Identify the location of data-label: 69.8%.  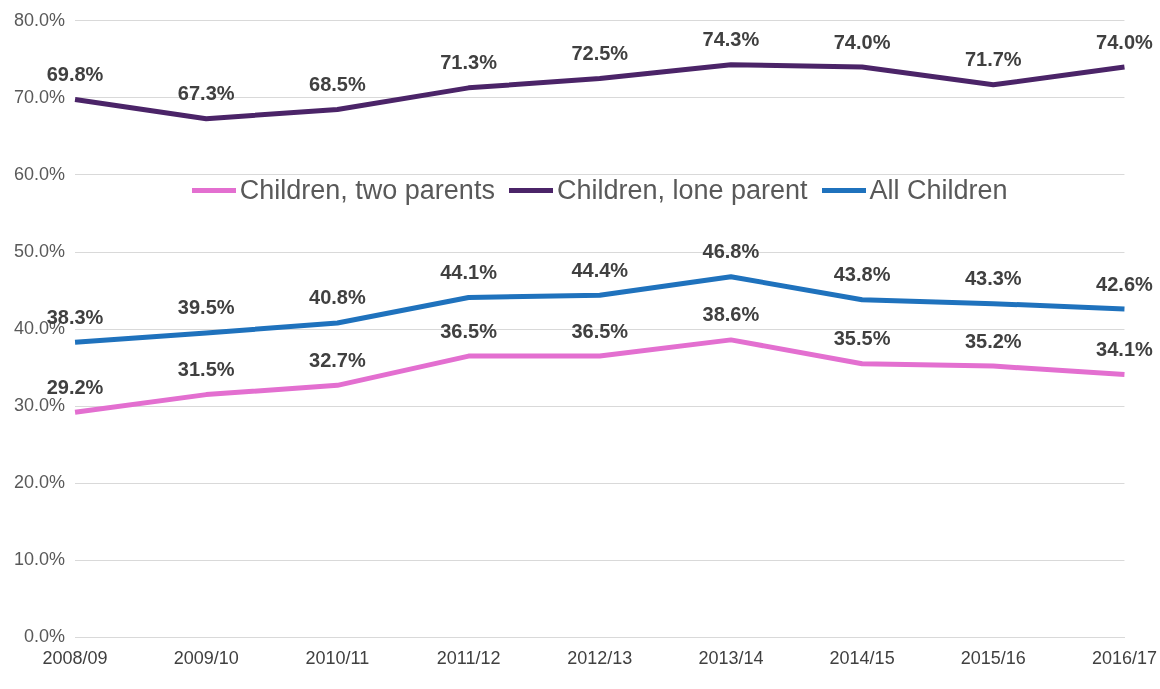
(75, 73).